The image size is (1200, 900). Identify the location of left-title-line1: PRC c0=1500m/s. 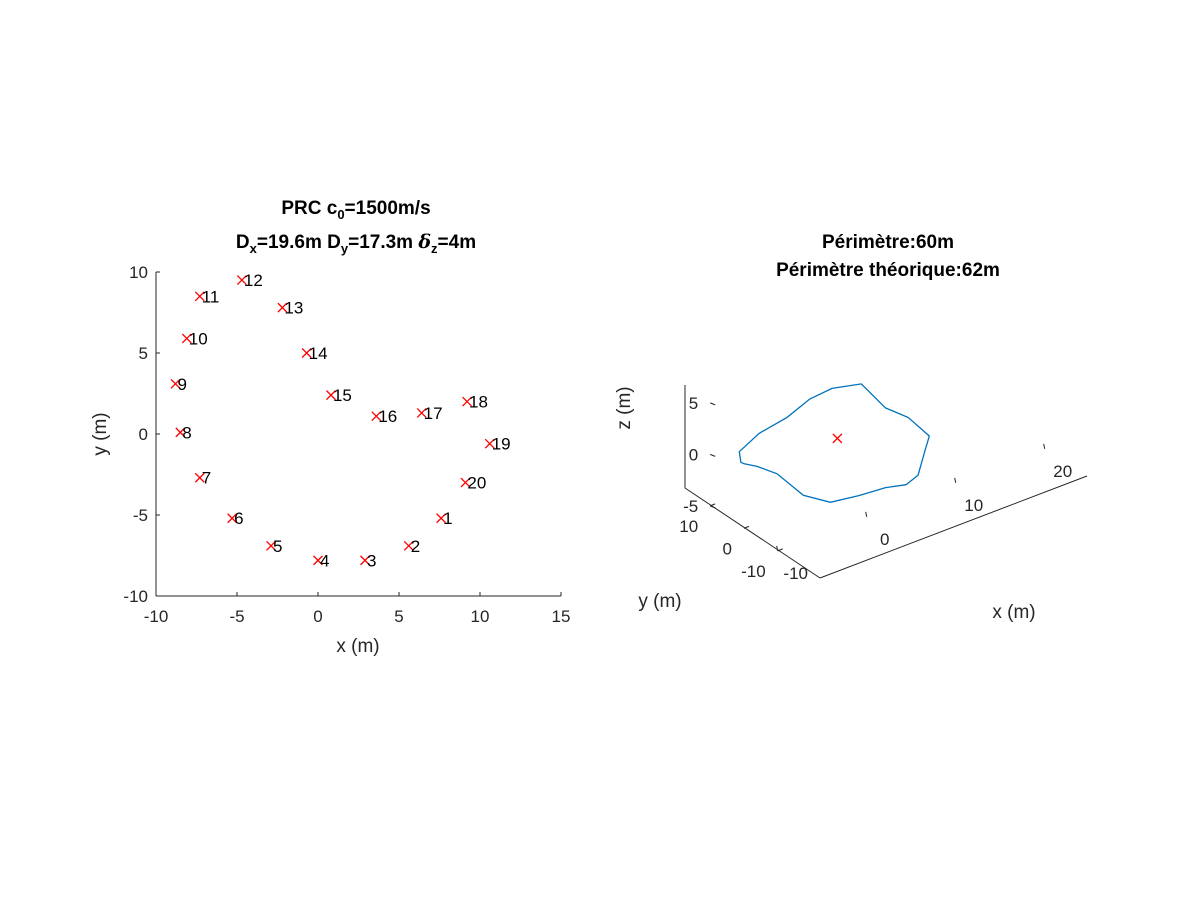
(355, 210).